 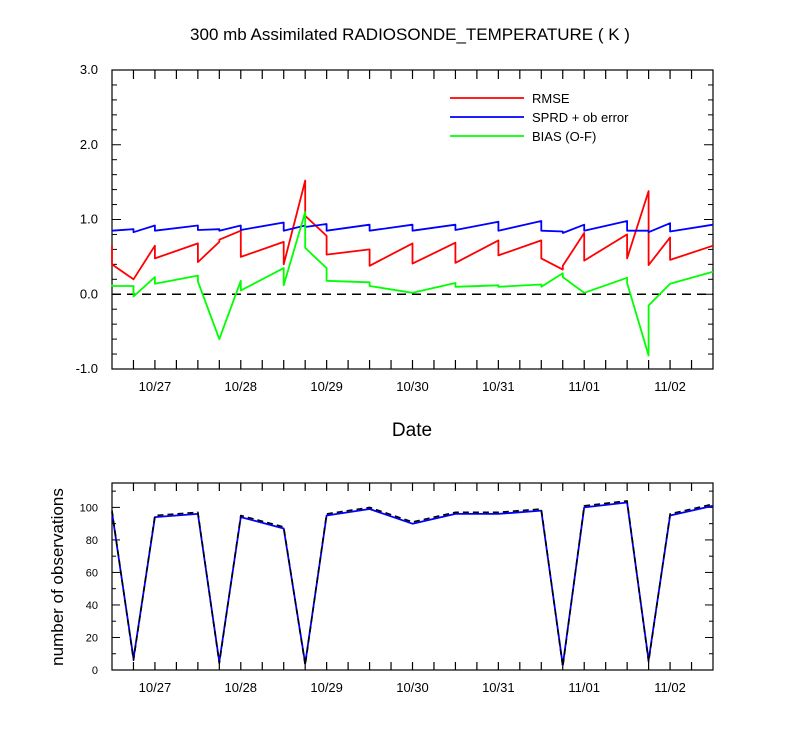 What do you see at coordinates (564, 136) in the screenshot?
I see `legend-label: BIAS (O-F)` at bounding box center [564, 136].